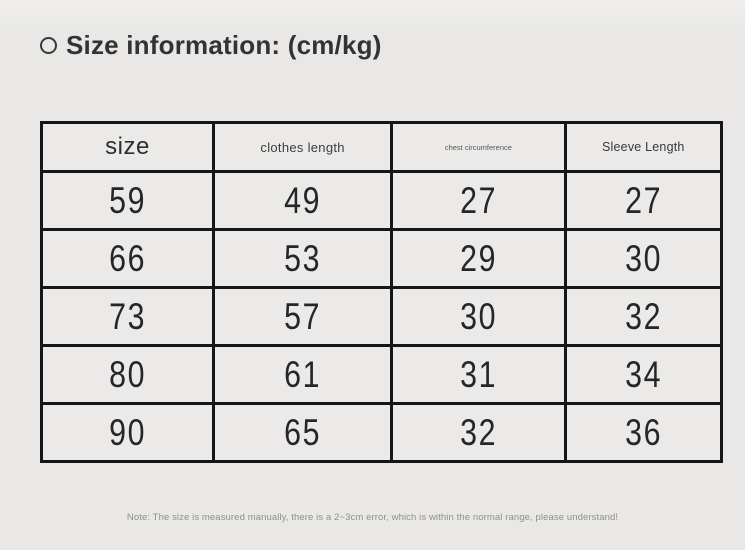  I want to click on clothes-length-cell: 53, so click(303, 258).